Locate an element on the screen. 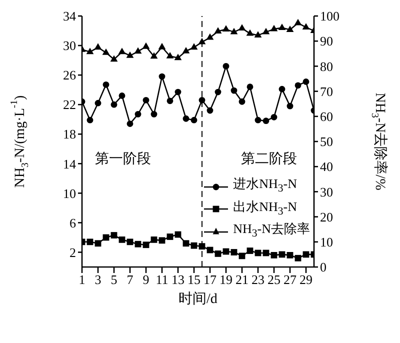 The height and width of the screenshot is (343, 400). x-tick-label: 23 is located at coordinates (258, 280).